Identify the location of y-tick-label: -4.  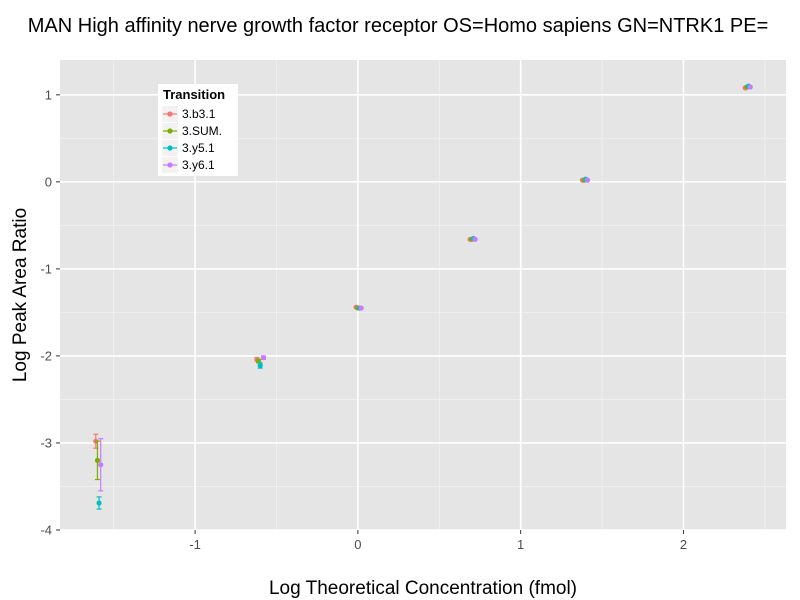
(46, 530).